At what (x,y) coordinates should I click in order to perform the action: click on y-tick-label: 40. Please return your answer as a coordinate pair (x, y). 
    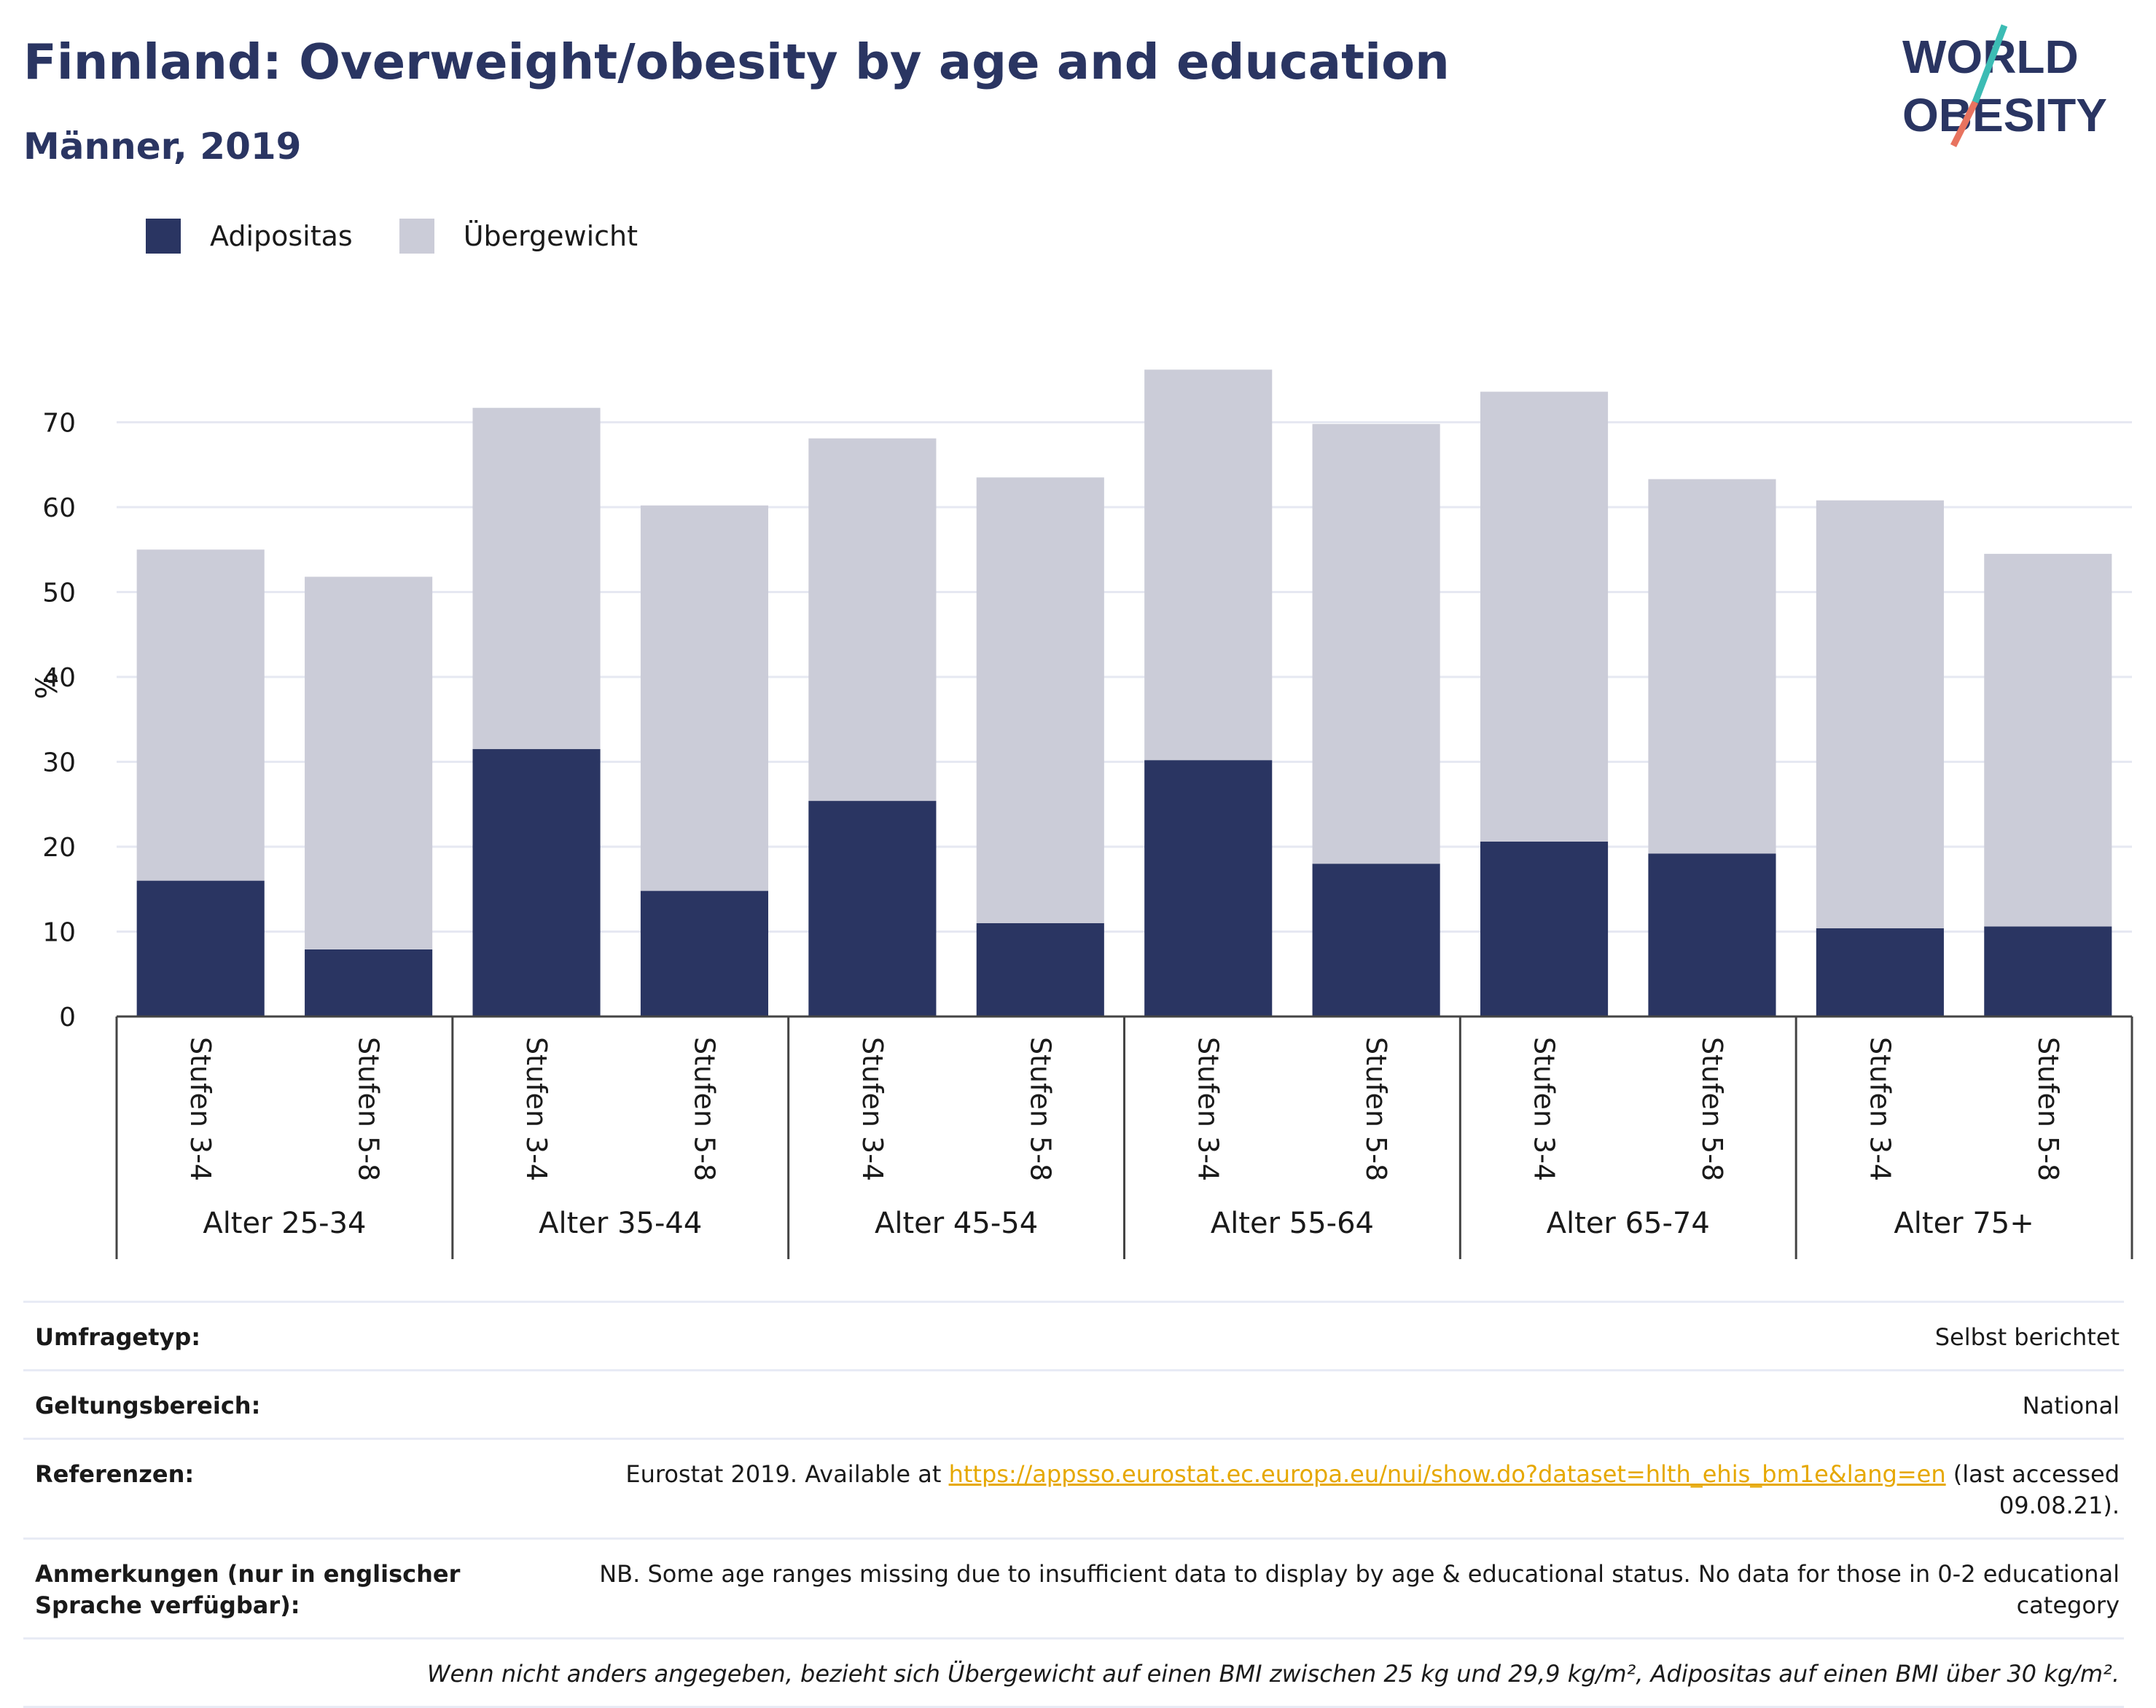
    Looking at the image, I should click on (59, 678).